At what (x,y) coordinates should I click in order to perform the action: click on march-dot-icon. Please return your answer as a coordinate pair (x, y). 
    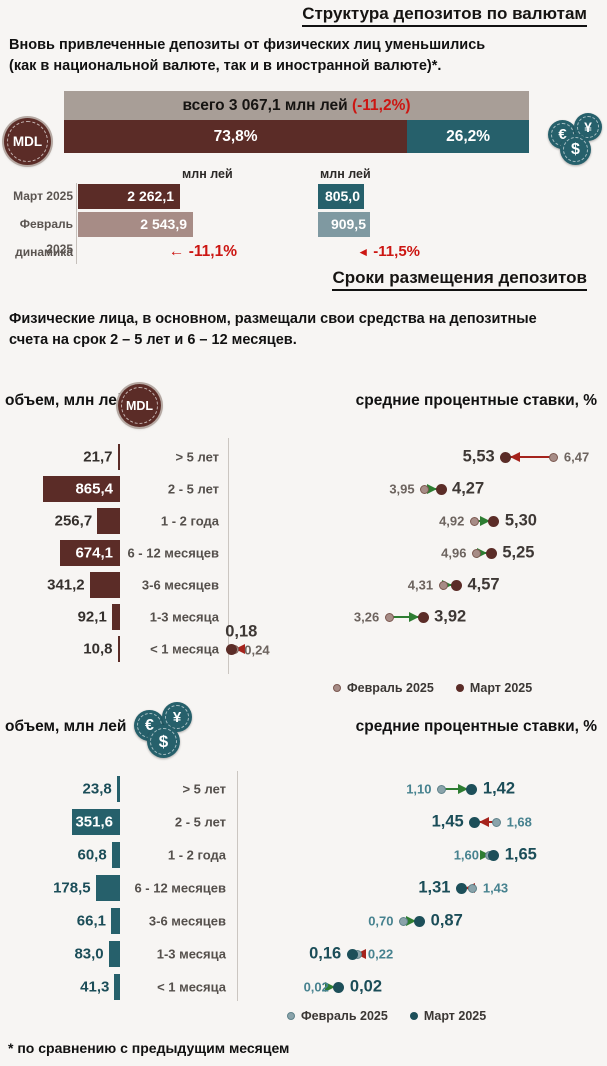
    Looking at the image, I should click on (459, 688).